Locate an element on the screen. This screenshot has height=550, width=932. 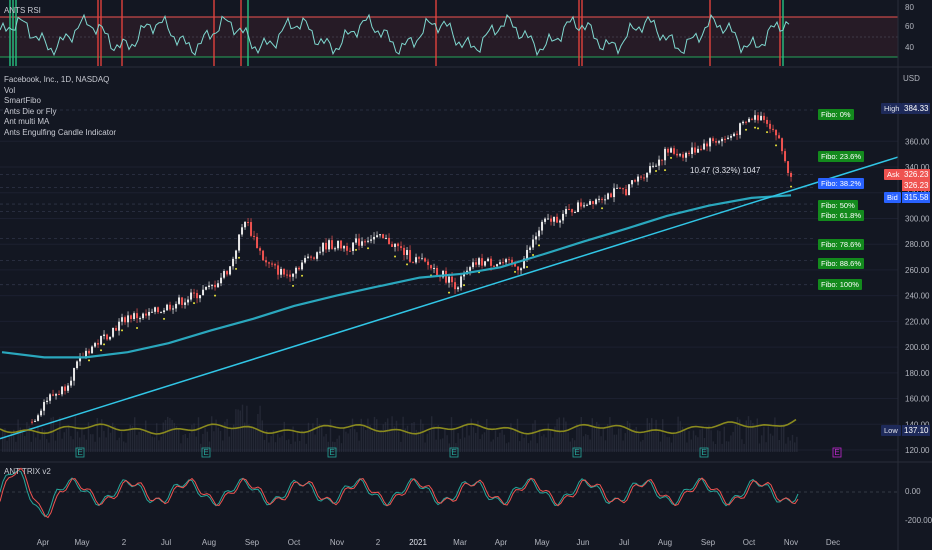
time-tick: 2021 is located at coordinates (418, 542).